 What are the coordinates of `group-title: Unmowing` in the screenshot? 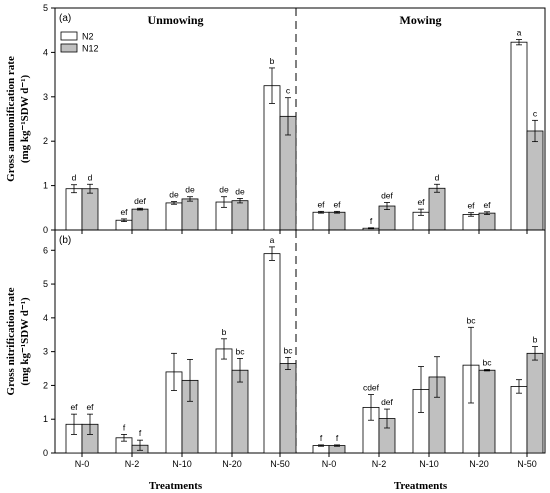 It's located at (175, 20).